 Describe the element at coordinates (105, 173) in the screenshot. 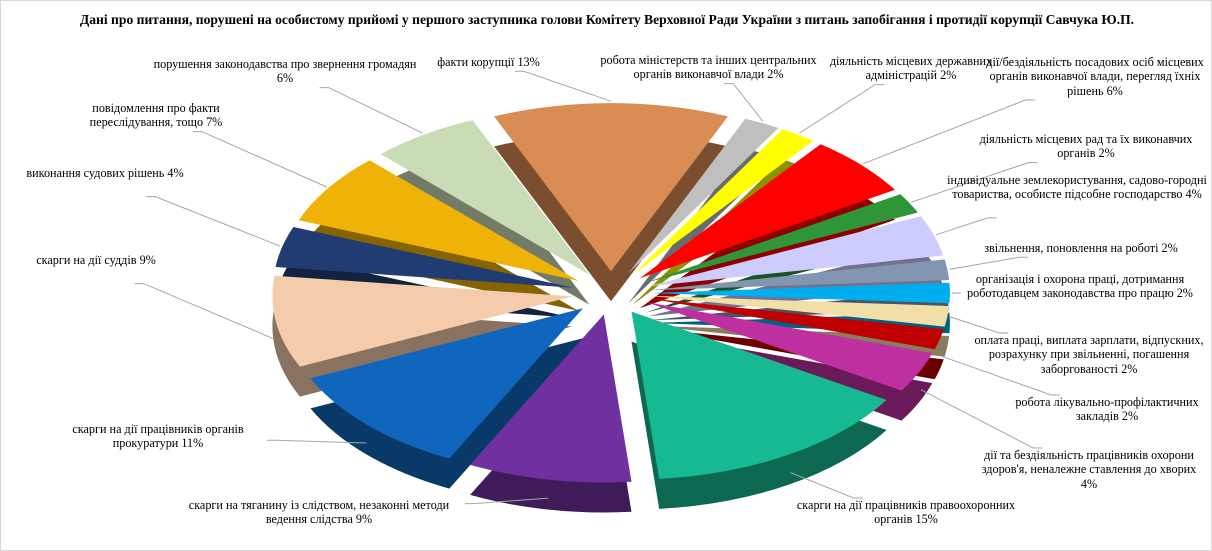

I see `slice-label-15: виконання судових рішень 4%` at that location.